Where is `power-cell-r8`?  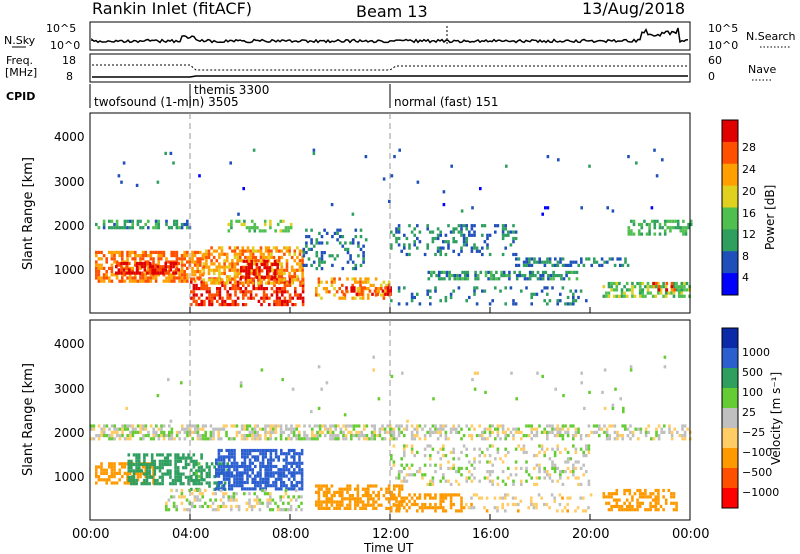
power-cell-r8 is located at coordinates (388, 288).